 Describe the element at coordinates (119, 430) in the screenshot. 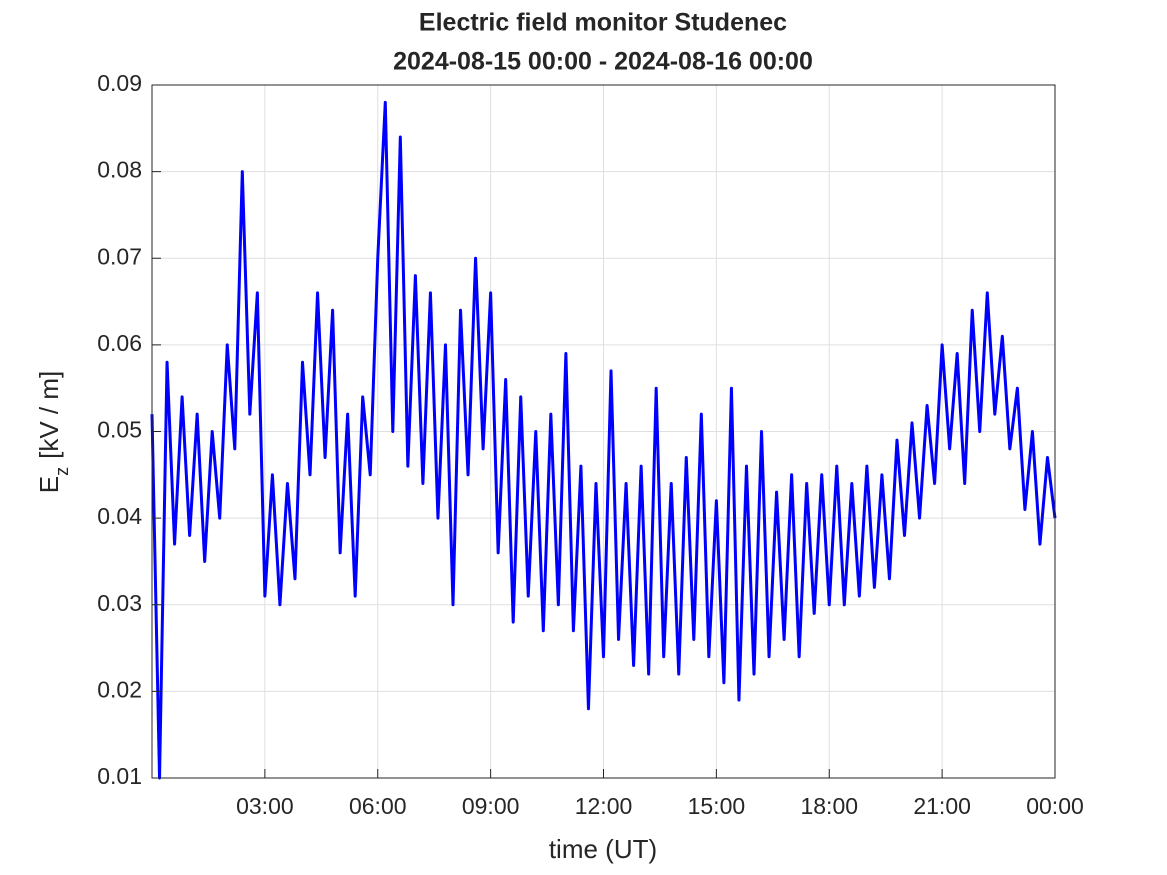

I see `y-tick-label: 0.05` at that location.